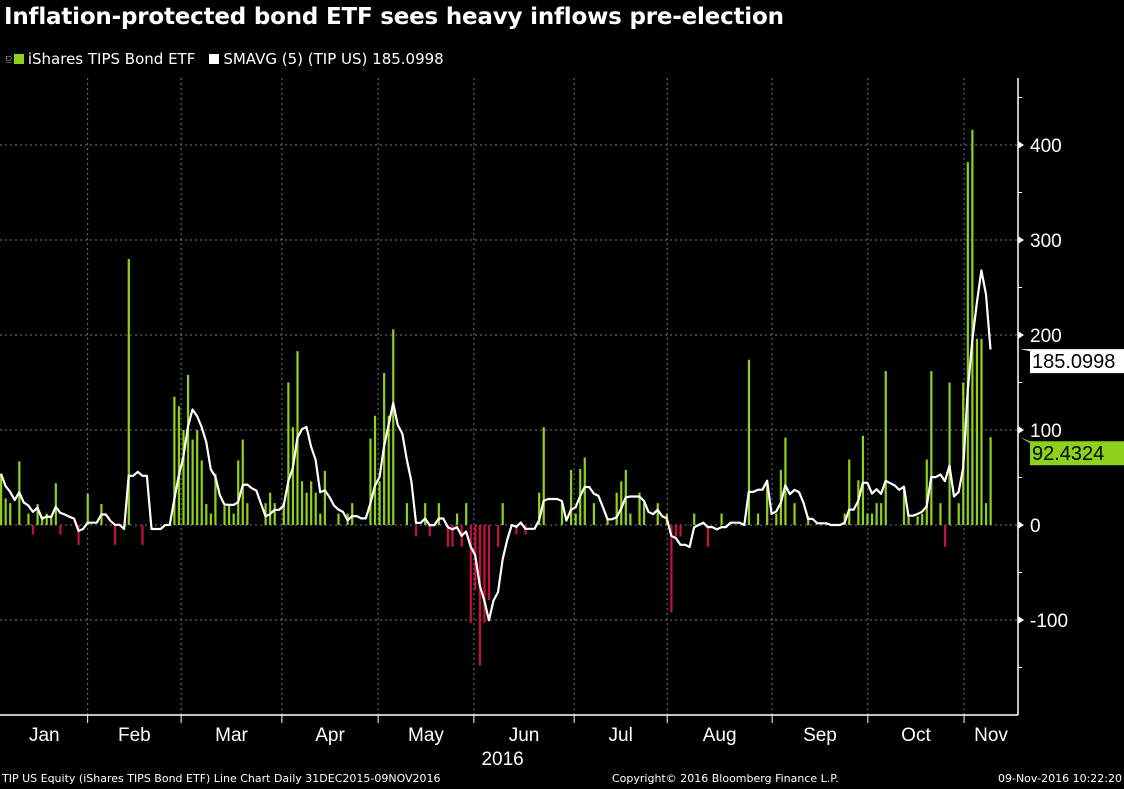  What do you see at coordinates (9, 59) in the screenshot?
I see `pin-icon: ⫒` at bounding box center [9, 59].